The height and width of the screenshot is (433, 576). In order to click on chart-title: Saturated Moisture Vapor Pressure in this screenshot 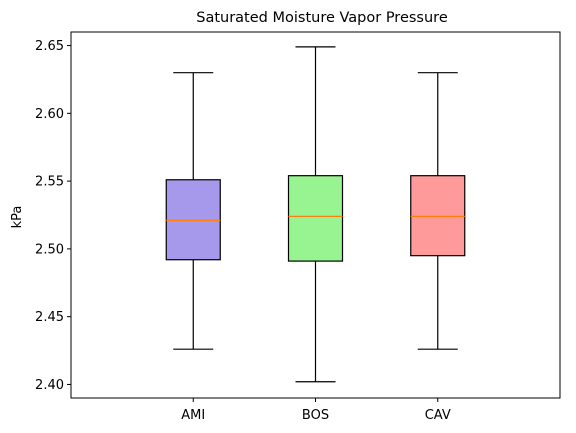, I will do `click(322, 18)`.